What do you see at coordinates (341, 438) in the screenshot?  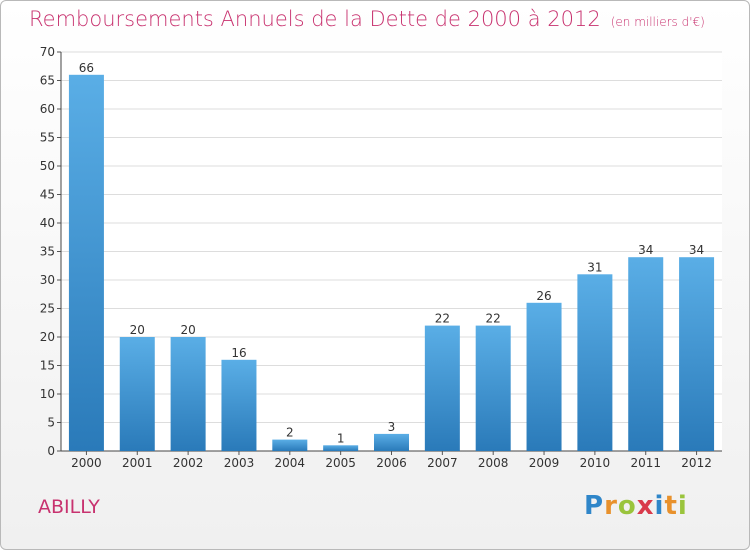 I see `data-label: 1` at bounding box center [341, 438].